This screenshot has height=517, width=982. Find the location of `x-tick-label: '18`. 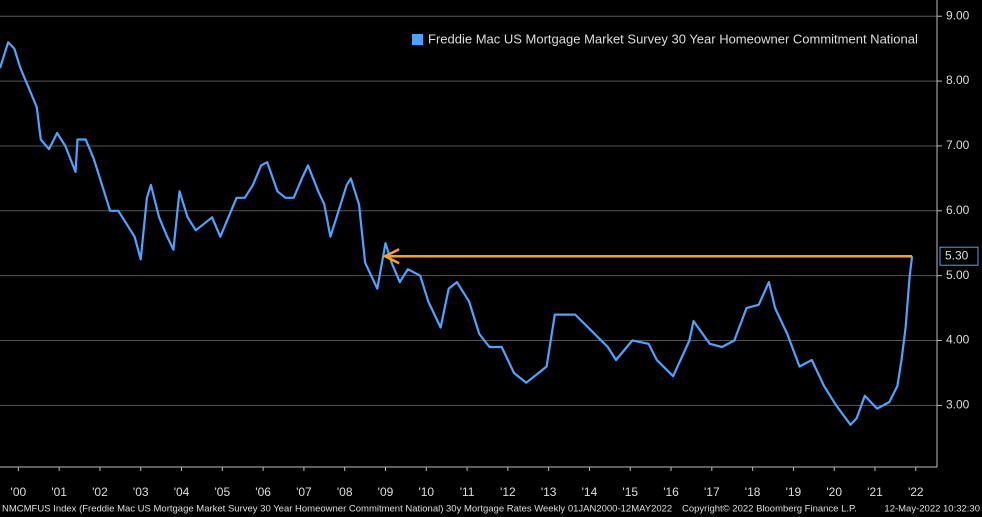

x-tick-label: '18 is located at coordinates (753, 492).